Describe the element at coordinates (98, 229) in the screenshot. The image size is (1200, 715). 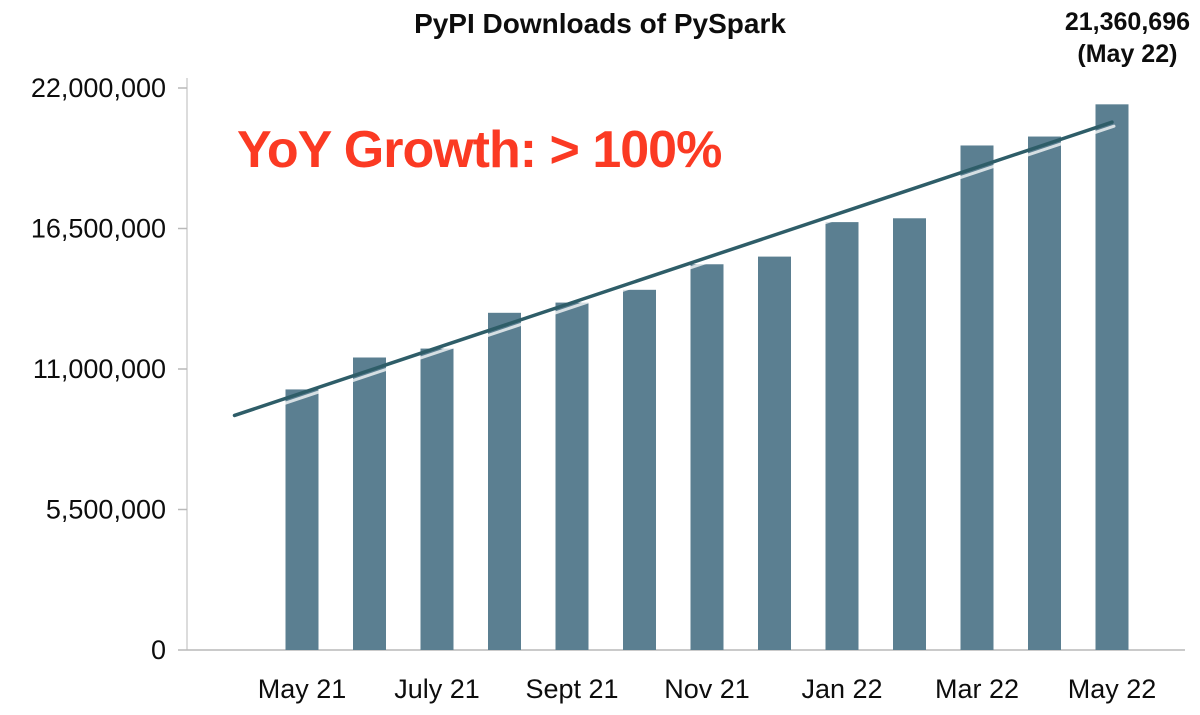
I see `y-axis-label: 16,500,000` at that location.